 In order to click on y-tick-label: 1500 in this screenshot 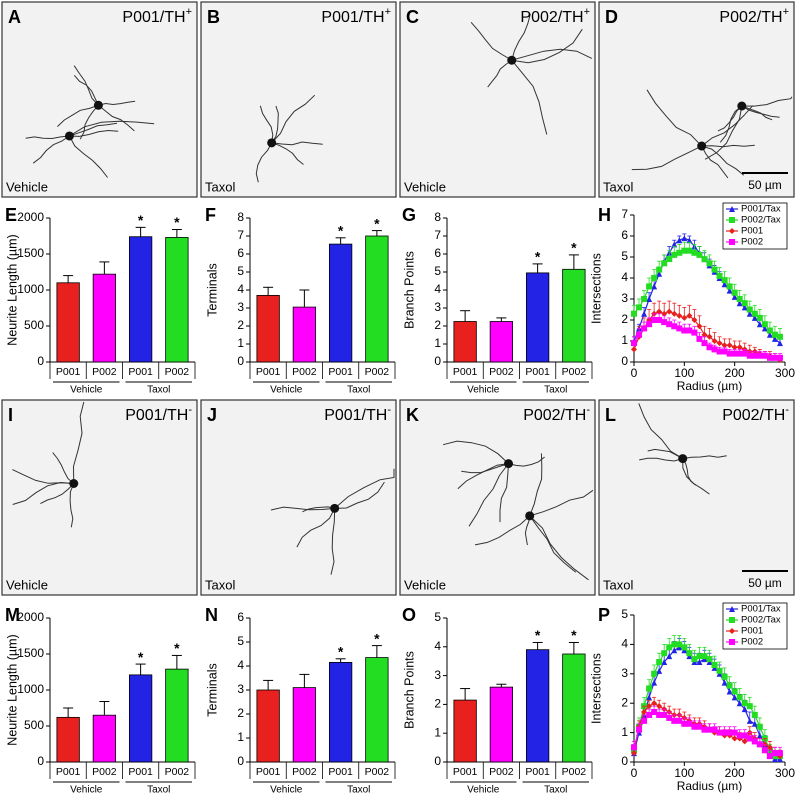, I will do `click(30, 253)`.